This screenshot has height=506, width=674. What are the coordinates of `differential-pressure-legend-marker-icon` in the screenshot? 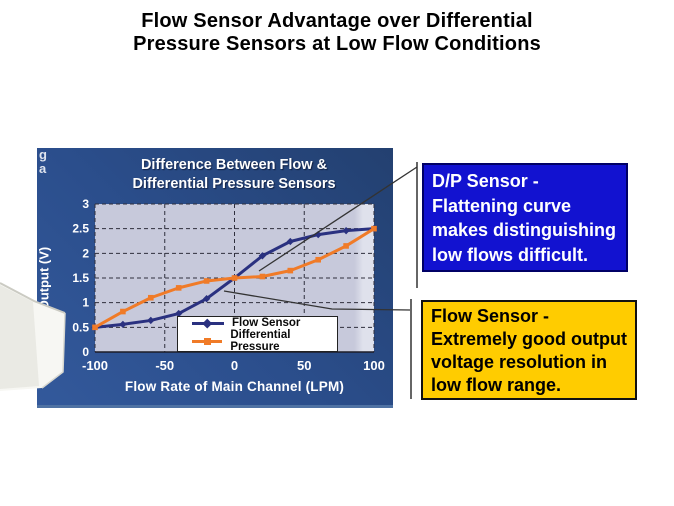 It's located at (207, 341).